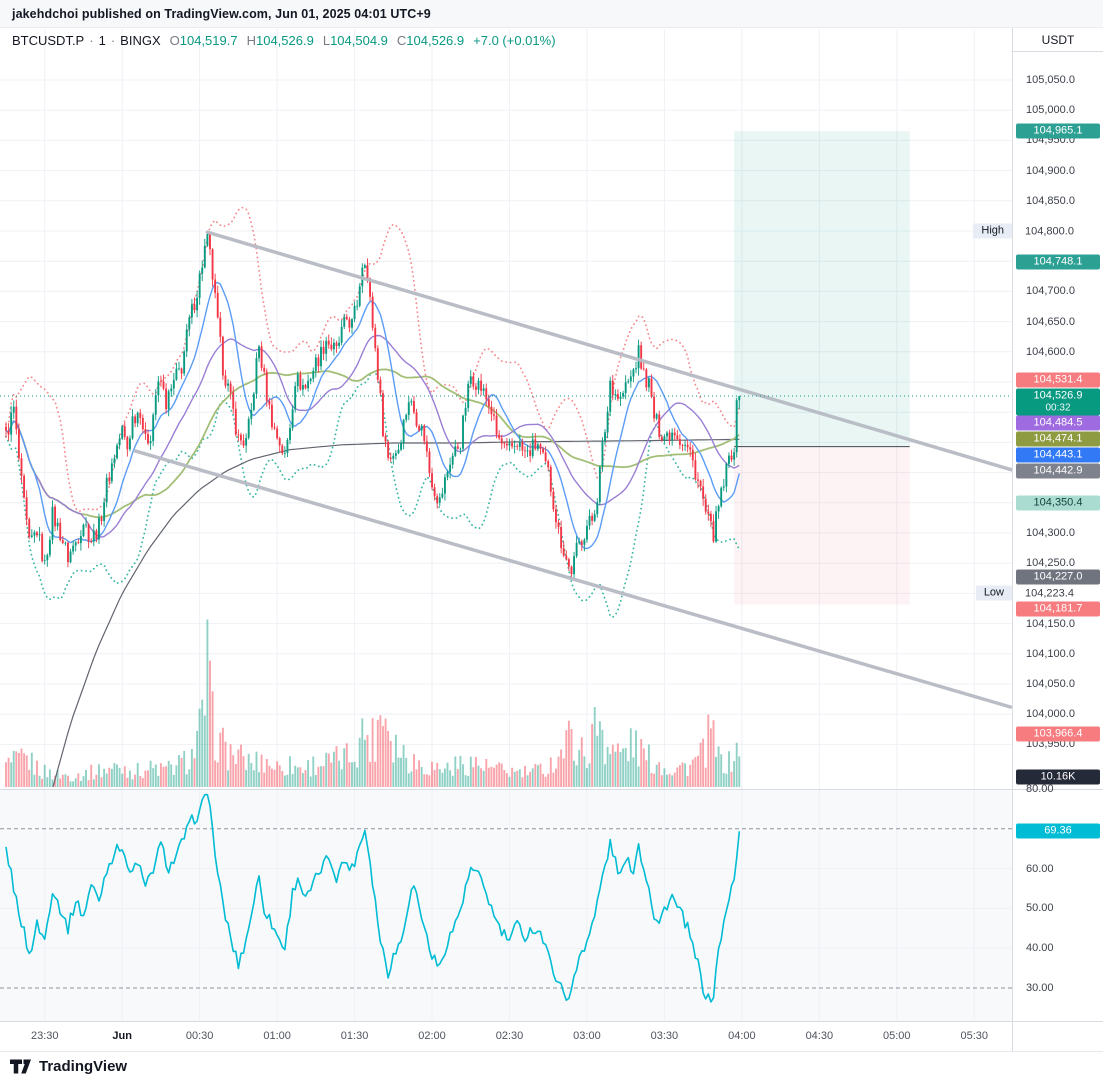 The height and width of the screenshot is (1080, 1103). Describe the element at coordinates (140, 40) in the screenshot. I see `exchange-name: BINGX` at that location.